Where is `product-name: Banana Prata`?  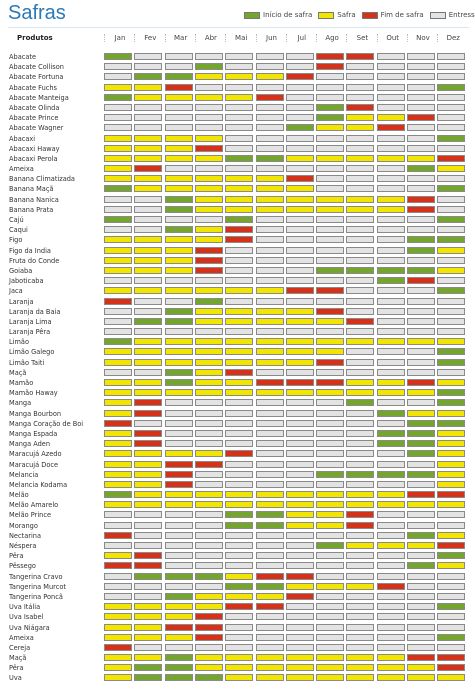
product-name: Banana Prata is located at coordinates (31, 209).